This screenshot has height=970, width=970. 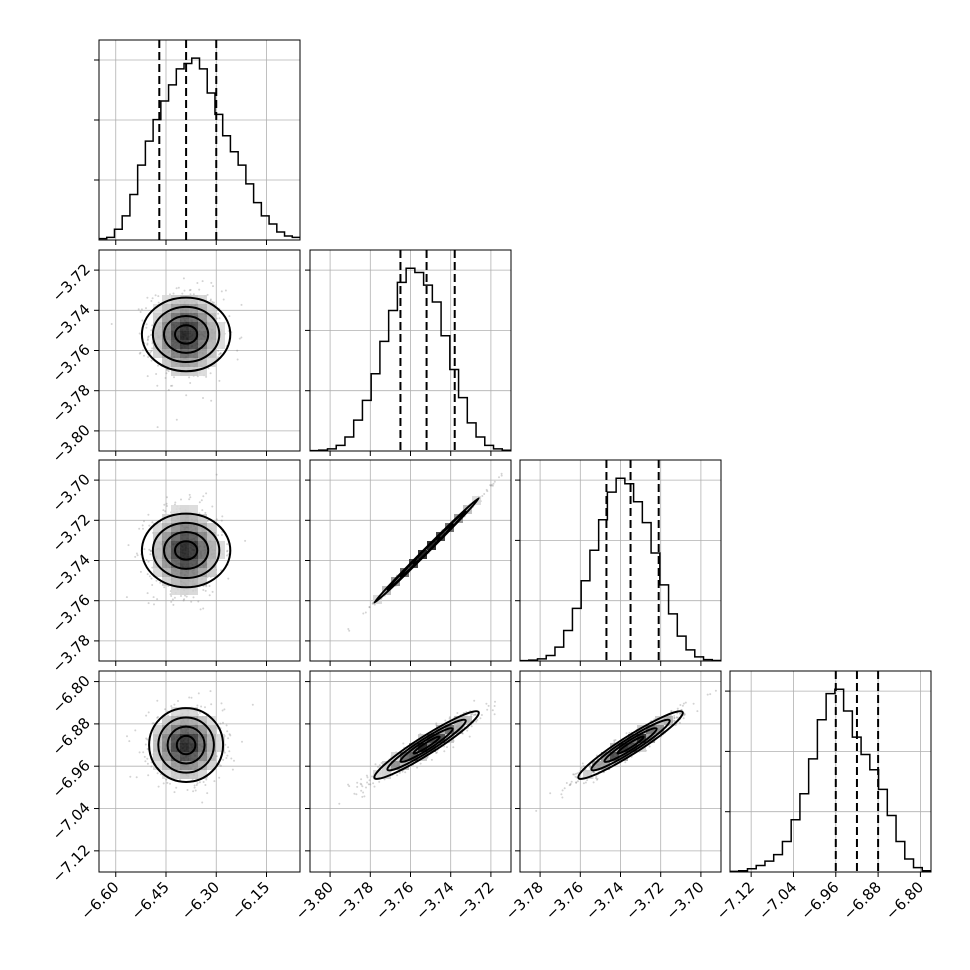 What do you see at coordinates (394, 900) in the screenshot?
I see `x-tick-label-1-2: −3.76` at bounding box center [394, 900].